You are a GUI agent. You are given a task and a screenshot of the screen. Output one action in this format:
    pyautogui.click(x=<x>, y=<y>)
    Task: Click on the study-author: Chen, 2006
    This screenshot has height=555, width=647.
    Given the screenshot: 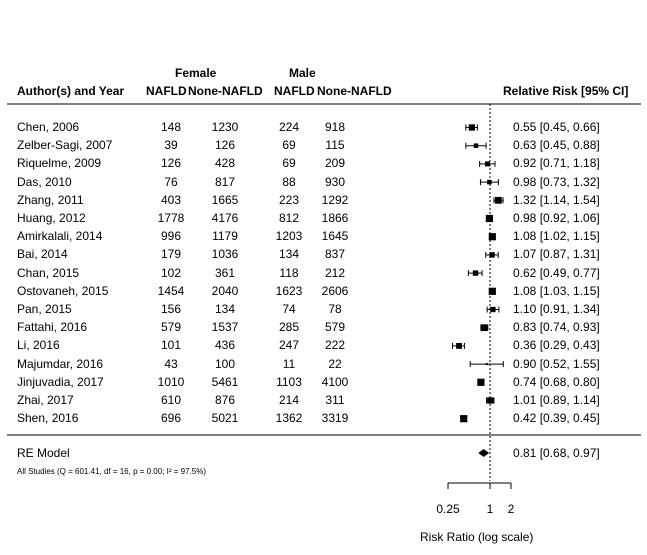 What is the action you would take?
    pyautogui.click(x=48, y=127)
    